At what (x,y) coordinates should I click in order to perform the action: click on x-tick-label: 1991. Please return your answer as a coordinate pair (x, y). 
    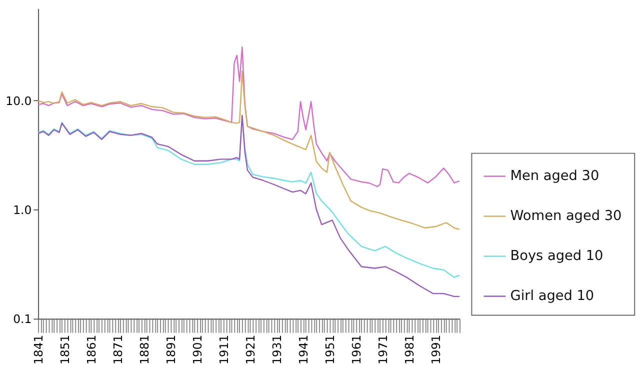
    Looking at the image, I should click on (436, 349).